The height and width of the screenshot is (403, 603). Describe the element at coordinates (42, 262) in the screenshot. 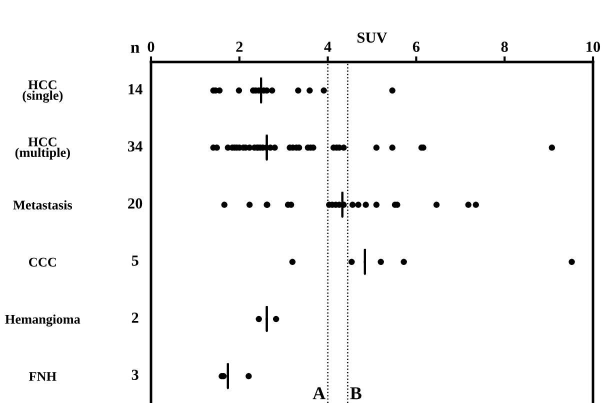

I see `y-tick-label: CCC` at that location.